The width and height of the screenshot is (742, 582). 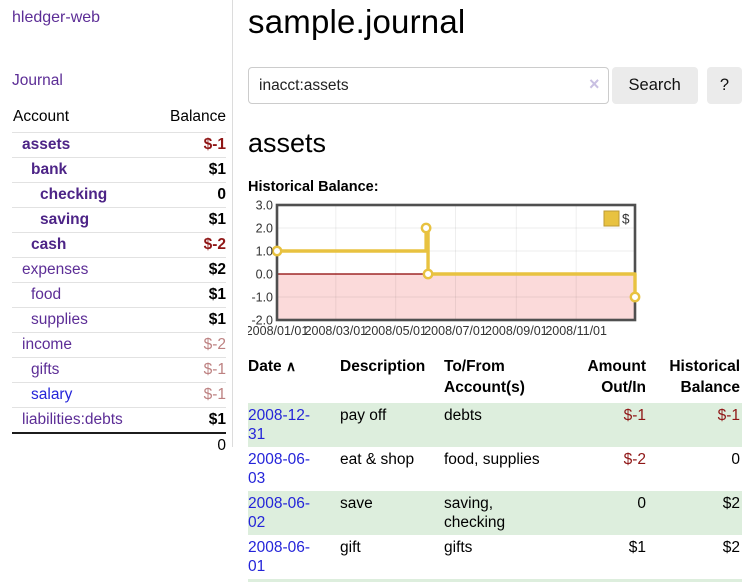 I want to click on column-header-accounts: To/From Account(s), so click(x=484, y=377).